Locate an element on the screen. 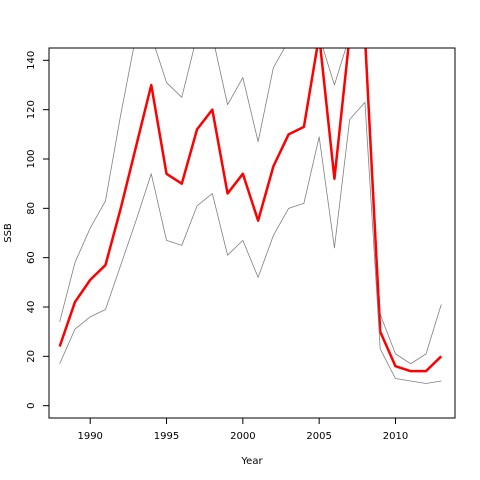 The width and height of the screenshot is (480, 480). y-axis-label: SSB is located at coordinates (8, 233).